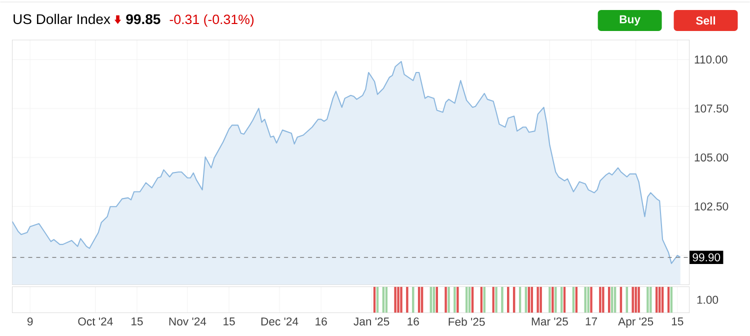  I want to click on chart-title: US Dollar Index, so click(62, 19).